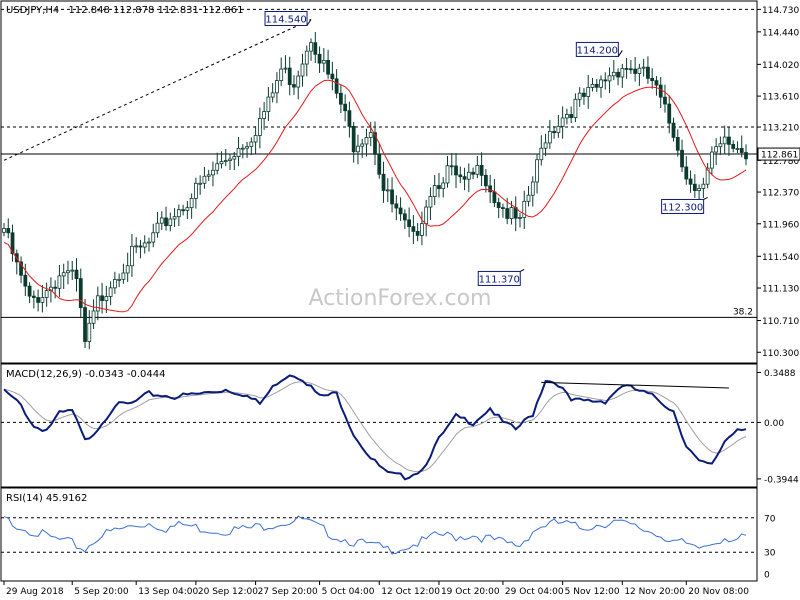 The width and height of the screenshot is (800, 600). What do you see at coordinates (770, 547) in the screenshot?
I see `rsi-y-axis: 70 30 0` at bounding box center [770, 547].